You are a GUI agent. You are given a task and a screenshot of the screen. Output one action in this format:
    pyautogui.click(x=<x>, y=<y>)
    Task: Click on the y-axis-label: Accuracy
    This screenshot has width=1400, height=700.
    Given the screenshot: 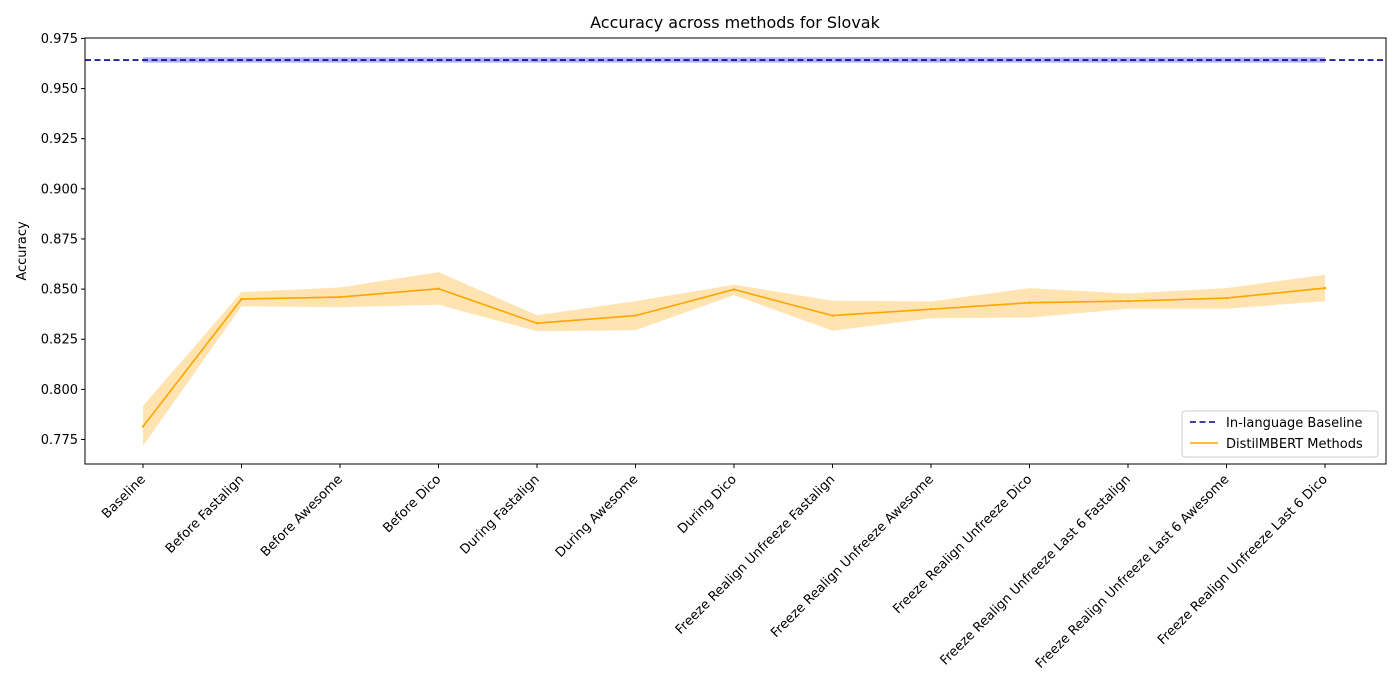 What is the action you would take?
    pyautogui.click(x=22, y=251)
    